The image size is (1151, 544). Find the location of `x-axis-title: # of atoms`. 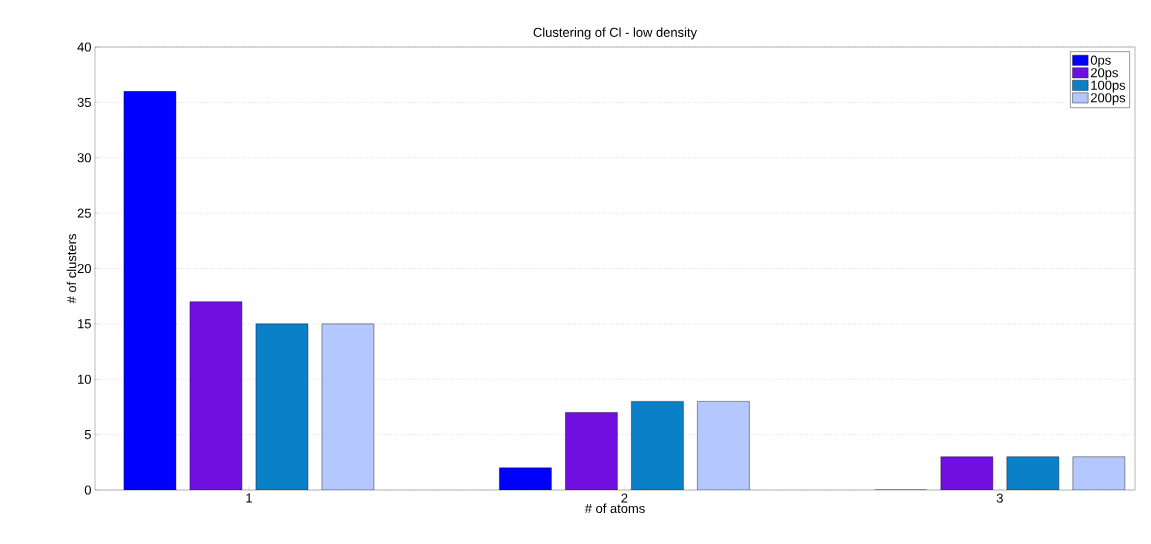

x-axis-title: # of atoms is located at coordinates (614, 508).